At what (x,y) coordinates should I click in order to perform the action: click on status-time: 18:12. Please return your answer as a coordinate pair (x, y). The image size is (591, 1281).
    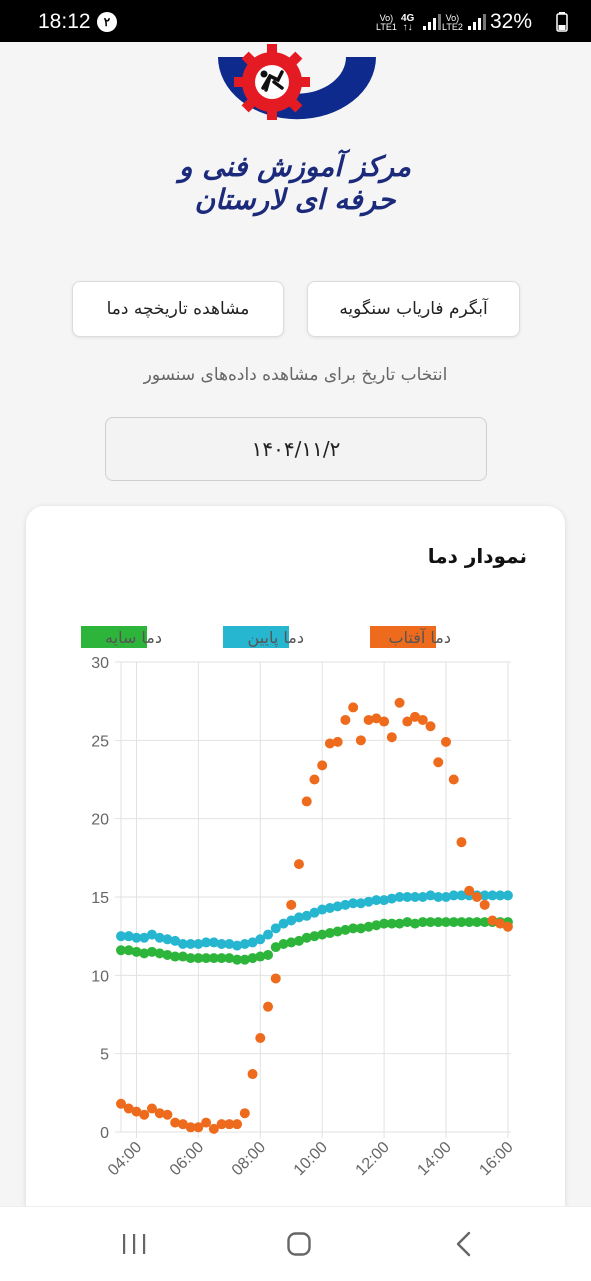
    Looking at the image, I should click on (64, 21).